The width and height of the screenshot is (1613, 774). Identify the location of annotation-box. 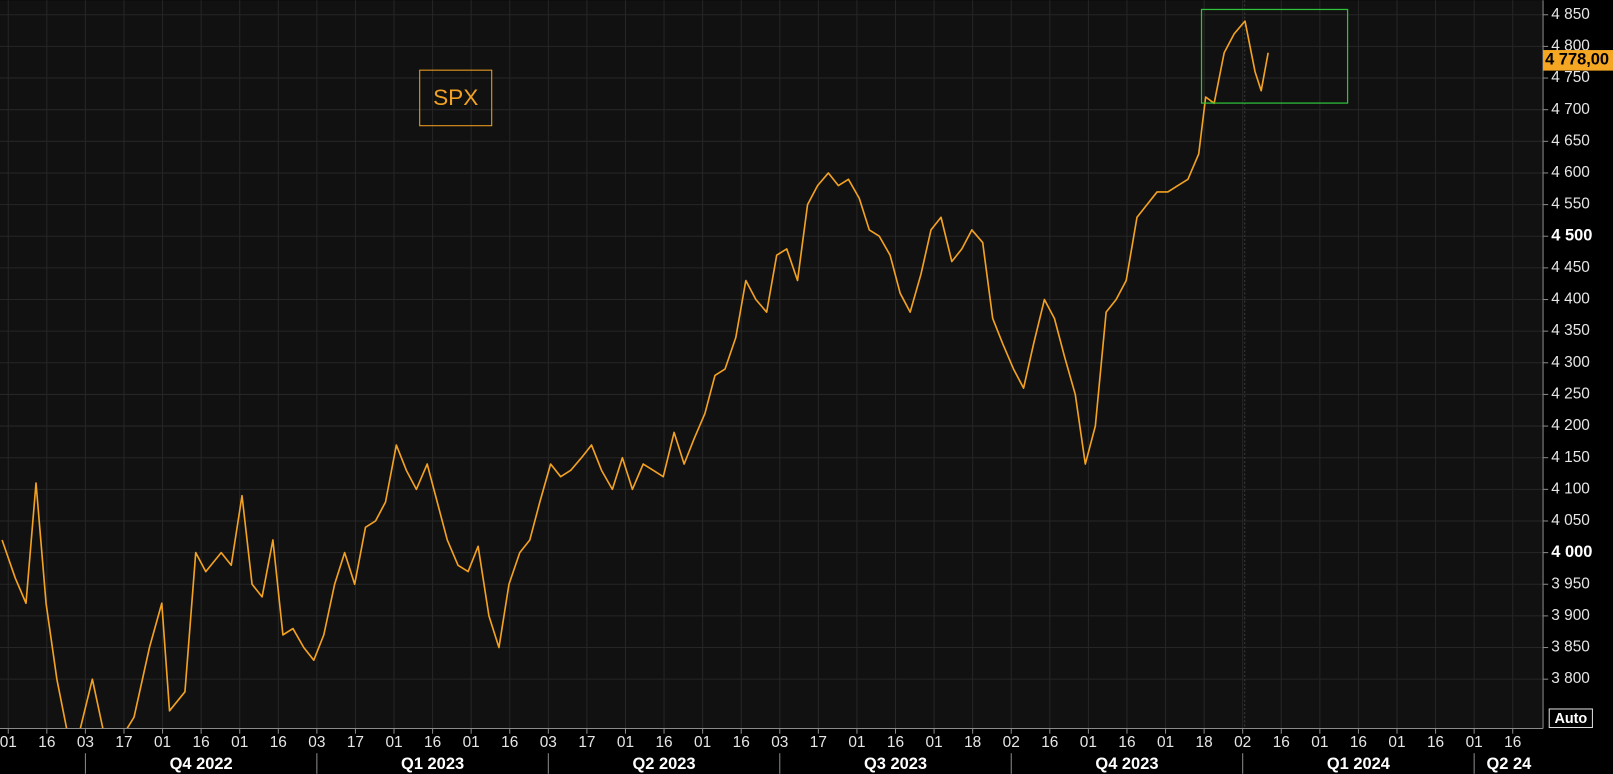
(456, 98).